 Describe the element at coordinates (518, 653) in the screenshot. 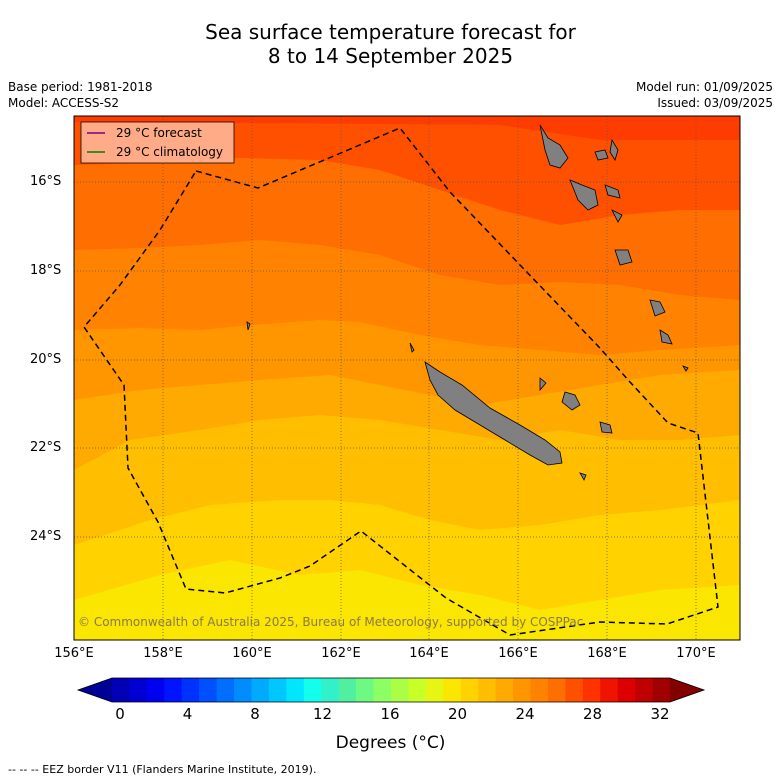

I see `lon-label: 166°E` at that location.